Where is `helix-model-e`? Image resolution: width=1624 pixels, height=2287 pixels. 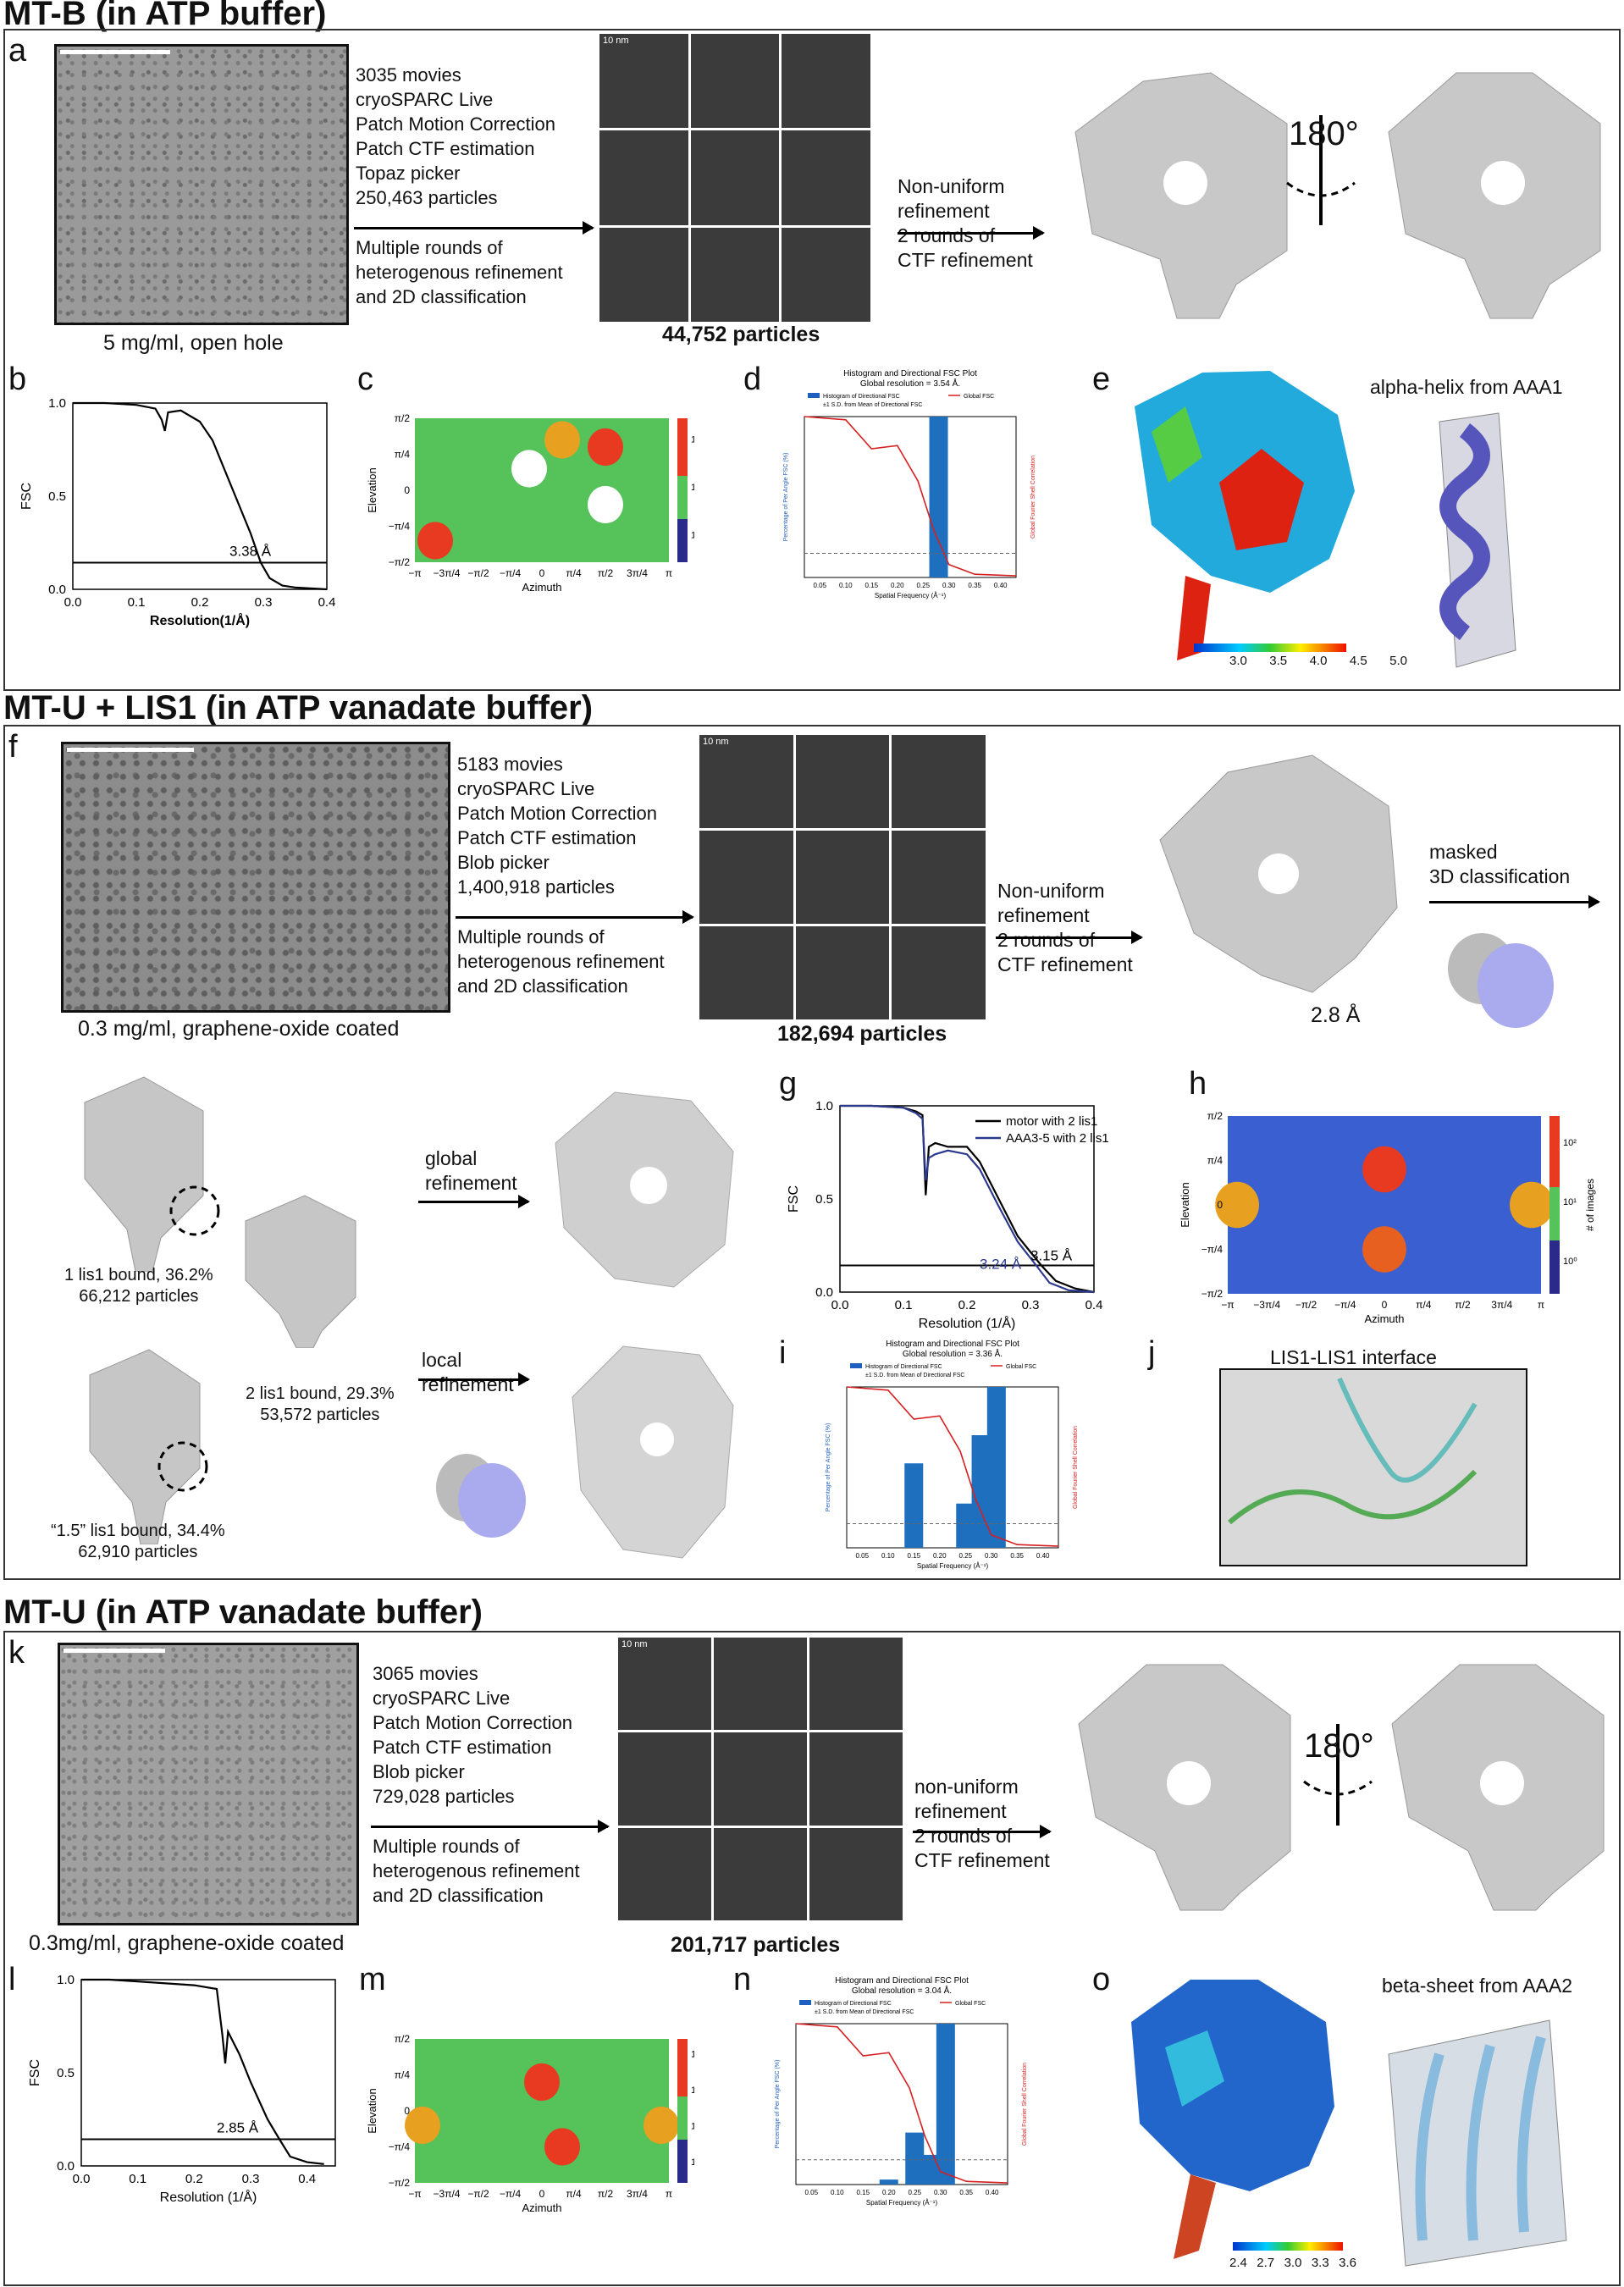 helix-model-e is located at coordinates (1477, 540).